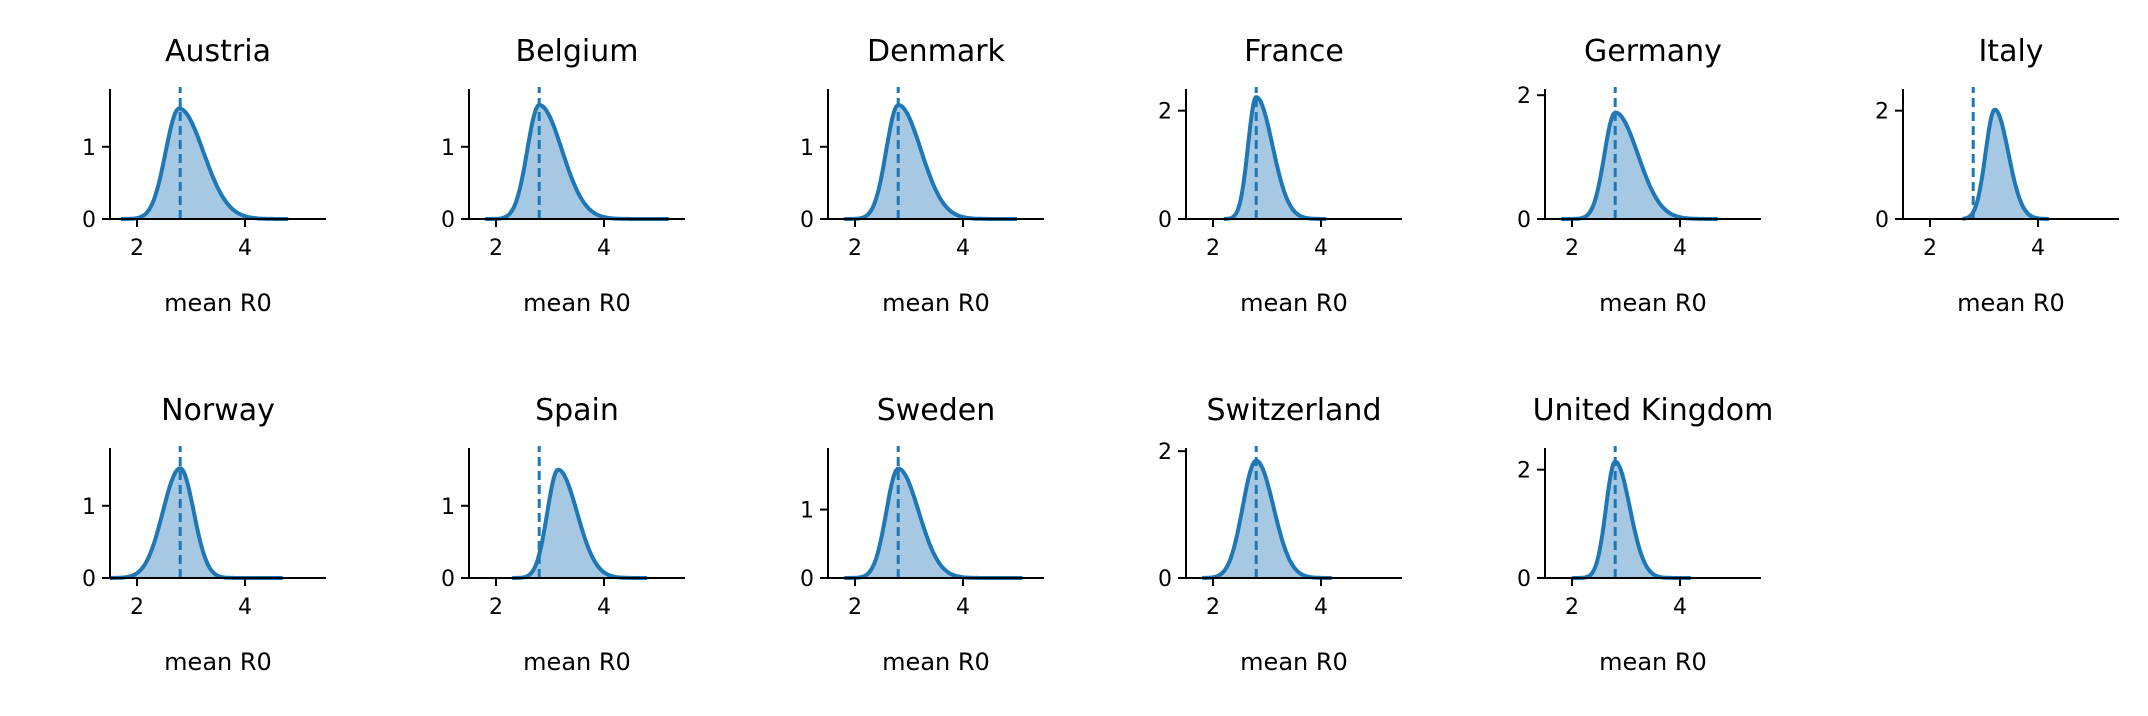 The image size is (2148, 716). Describe the element at coordinates (563, 534) in the screenshot. I see `panel-spain: 0 1 2 4 mean R0 Spain` at that location.